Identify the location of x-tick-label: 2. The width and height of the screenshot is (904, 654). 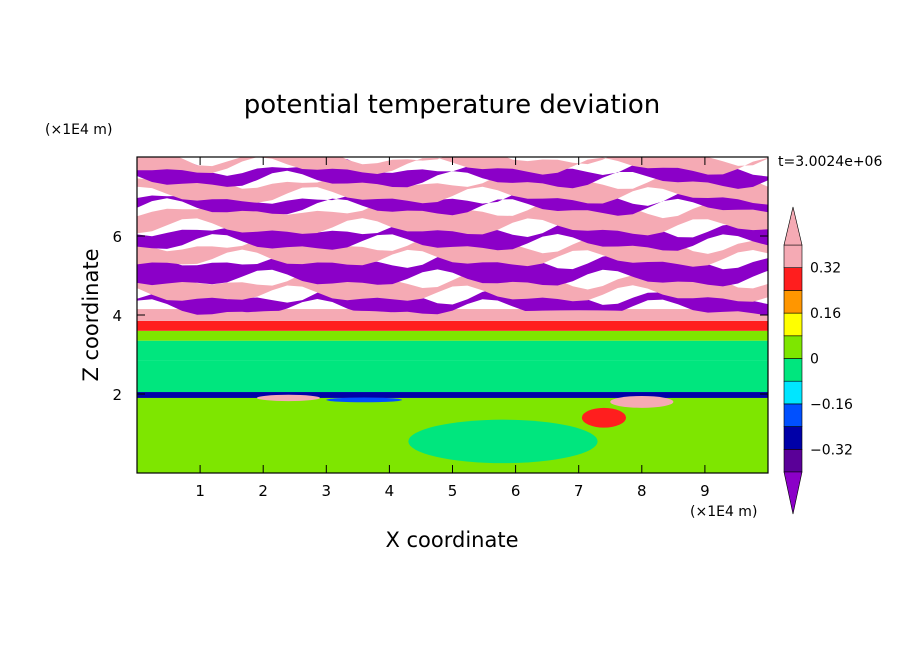
(263, 491).